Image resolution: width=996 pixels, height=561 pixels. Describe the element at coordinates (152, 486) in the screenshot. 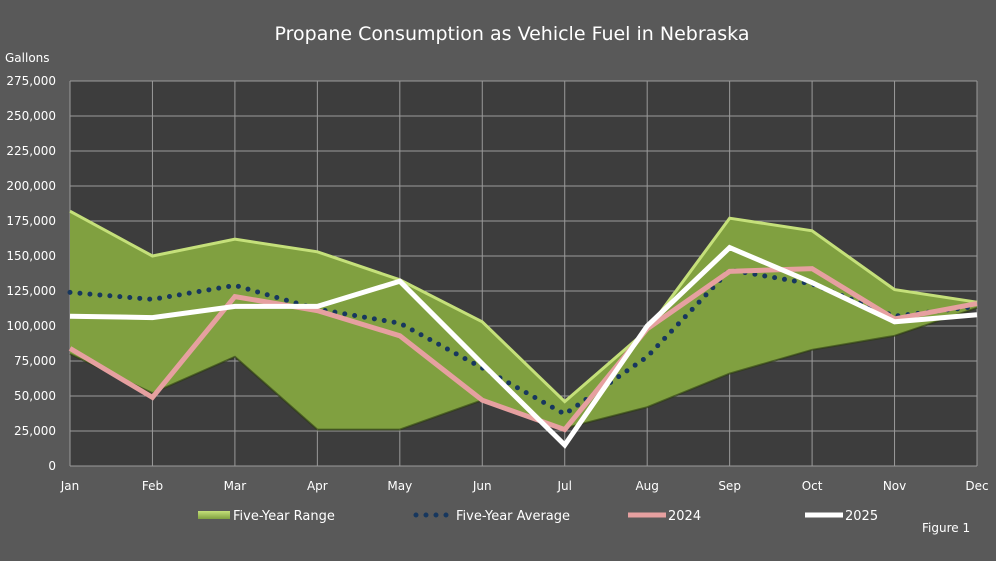

I see `x-tick-label: Feb` at that location.